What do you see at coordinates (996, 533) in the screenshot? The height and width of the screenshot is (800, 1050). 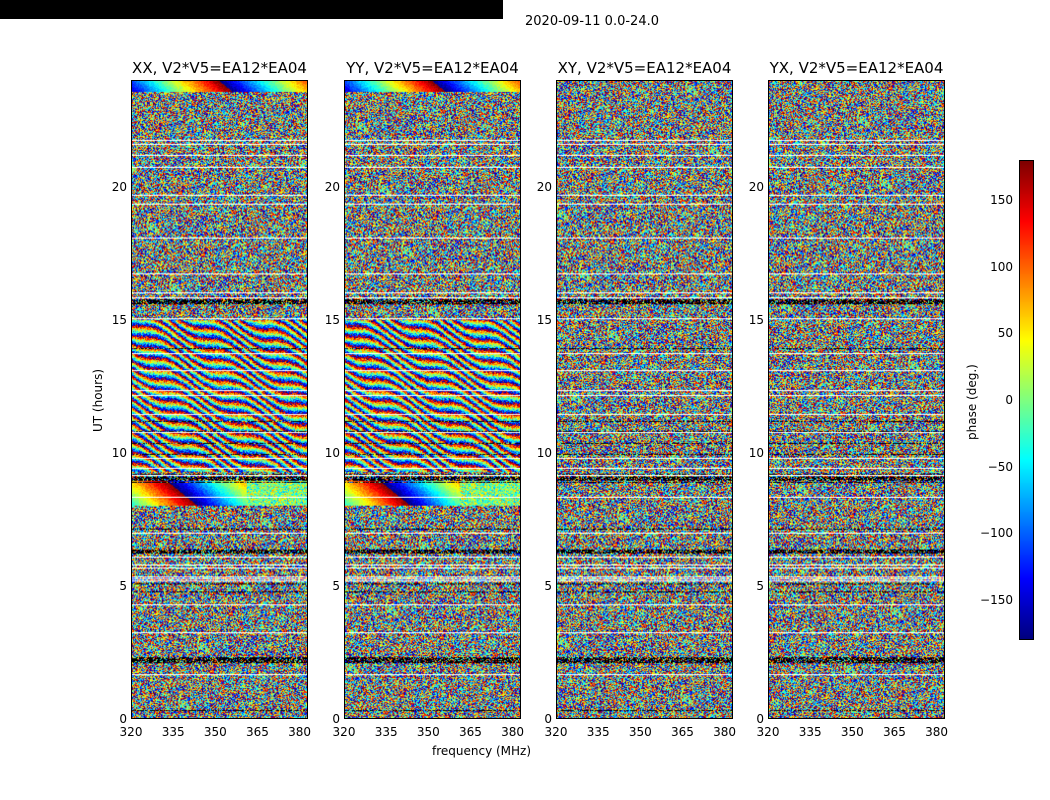 I see `colorbar-tick-label: −100` at bounding box center [996, 533].